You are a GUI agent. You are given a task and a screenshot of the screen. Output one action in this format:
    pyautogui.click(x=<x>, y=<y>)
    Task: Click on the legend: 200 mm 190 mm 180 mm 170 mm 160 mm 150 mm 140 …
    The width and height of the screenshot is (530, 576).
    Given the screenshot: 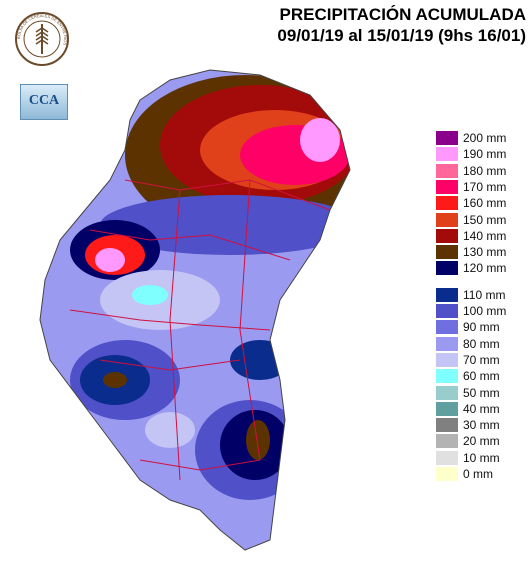 What is the action you would take?
    pyautogui.click(x=481, y=315)
    